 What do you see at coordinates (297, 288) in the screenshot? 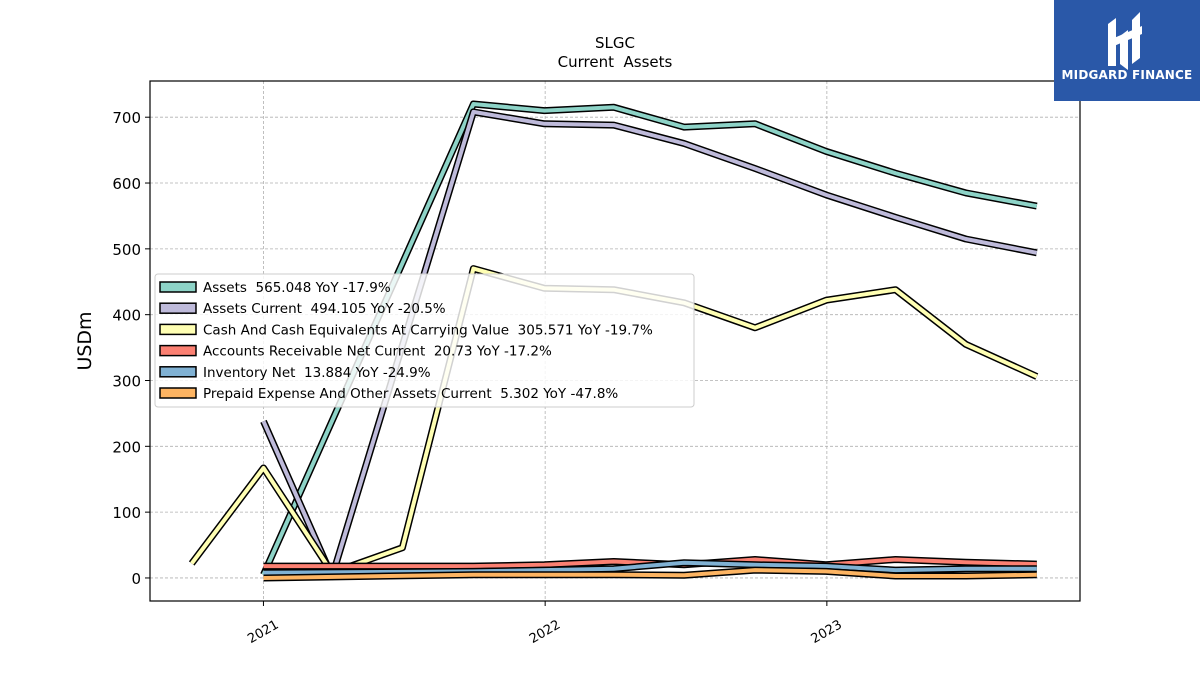
I see `legend-label: Assets 565.048 YoY -17.9%` at bounding box center [297, 288].